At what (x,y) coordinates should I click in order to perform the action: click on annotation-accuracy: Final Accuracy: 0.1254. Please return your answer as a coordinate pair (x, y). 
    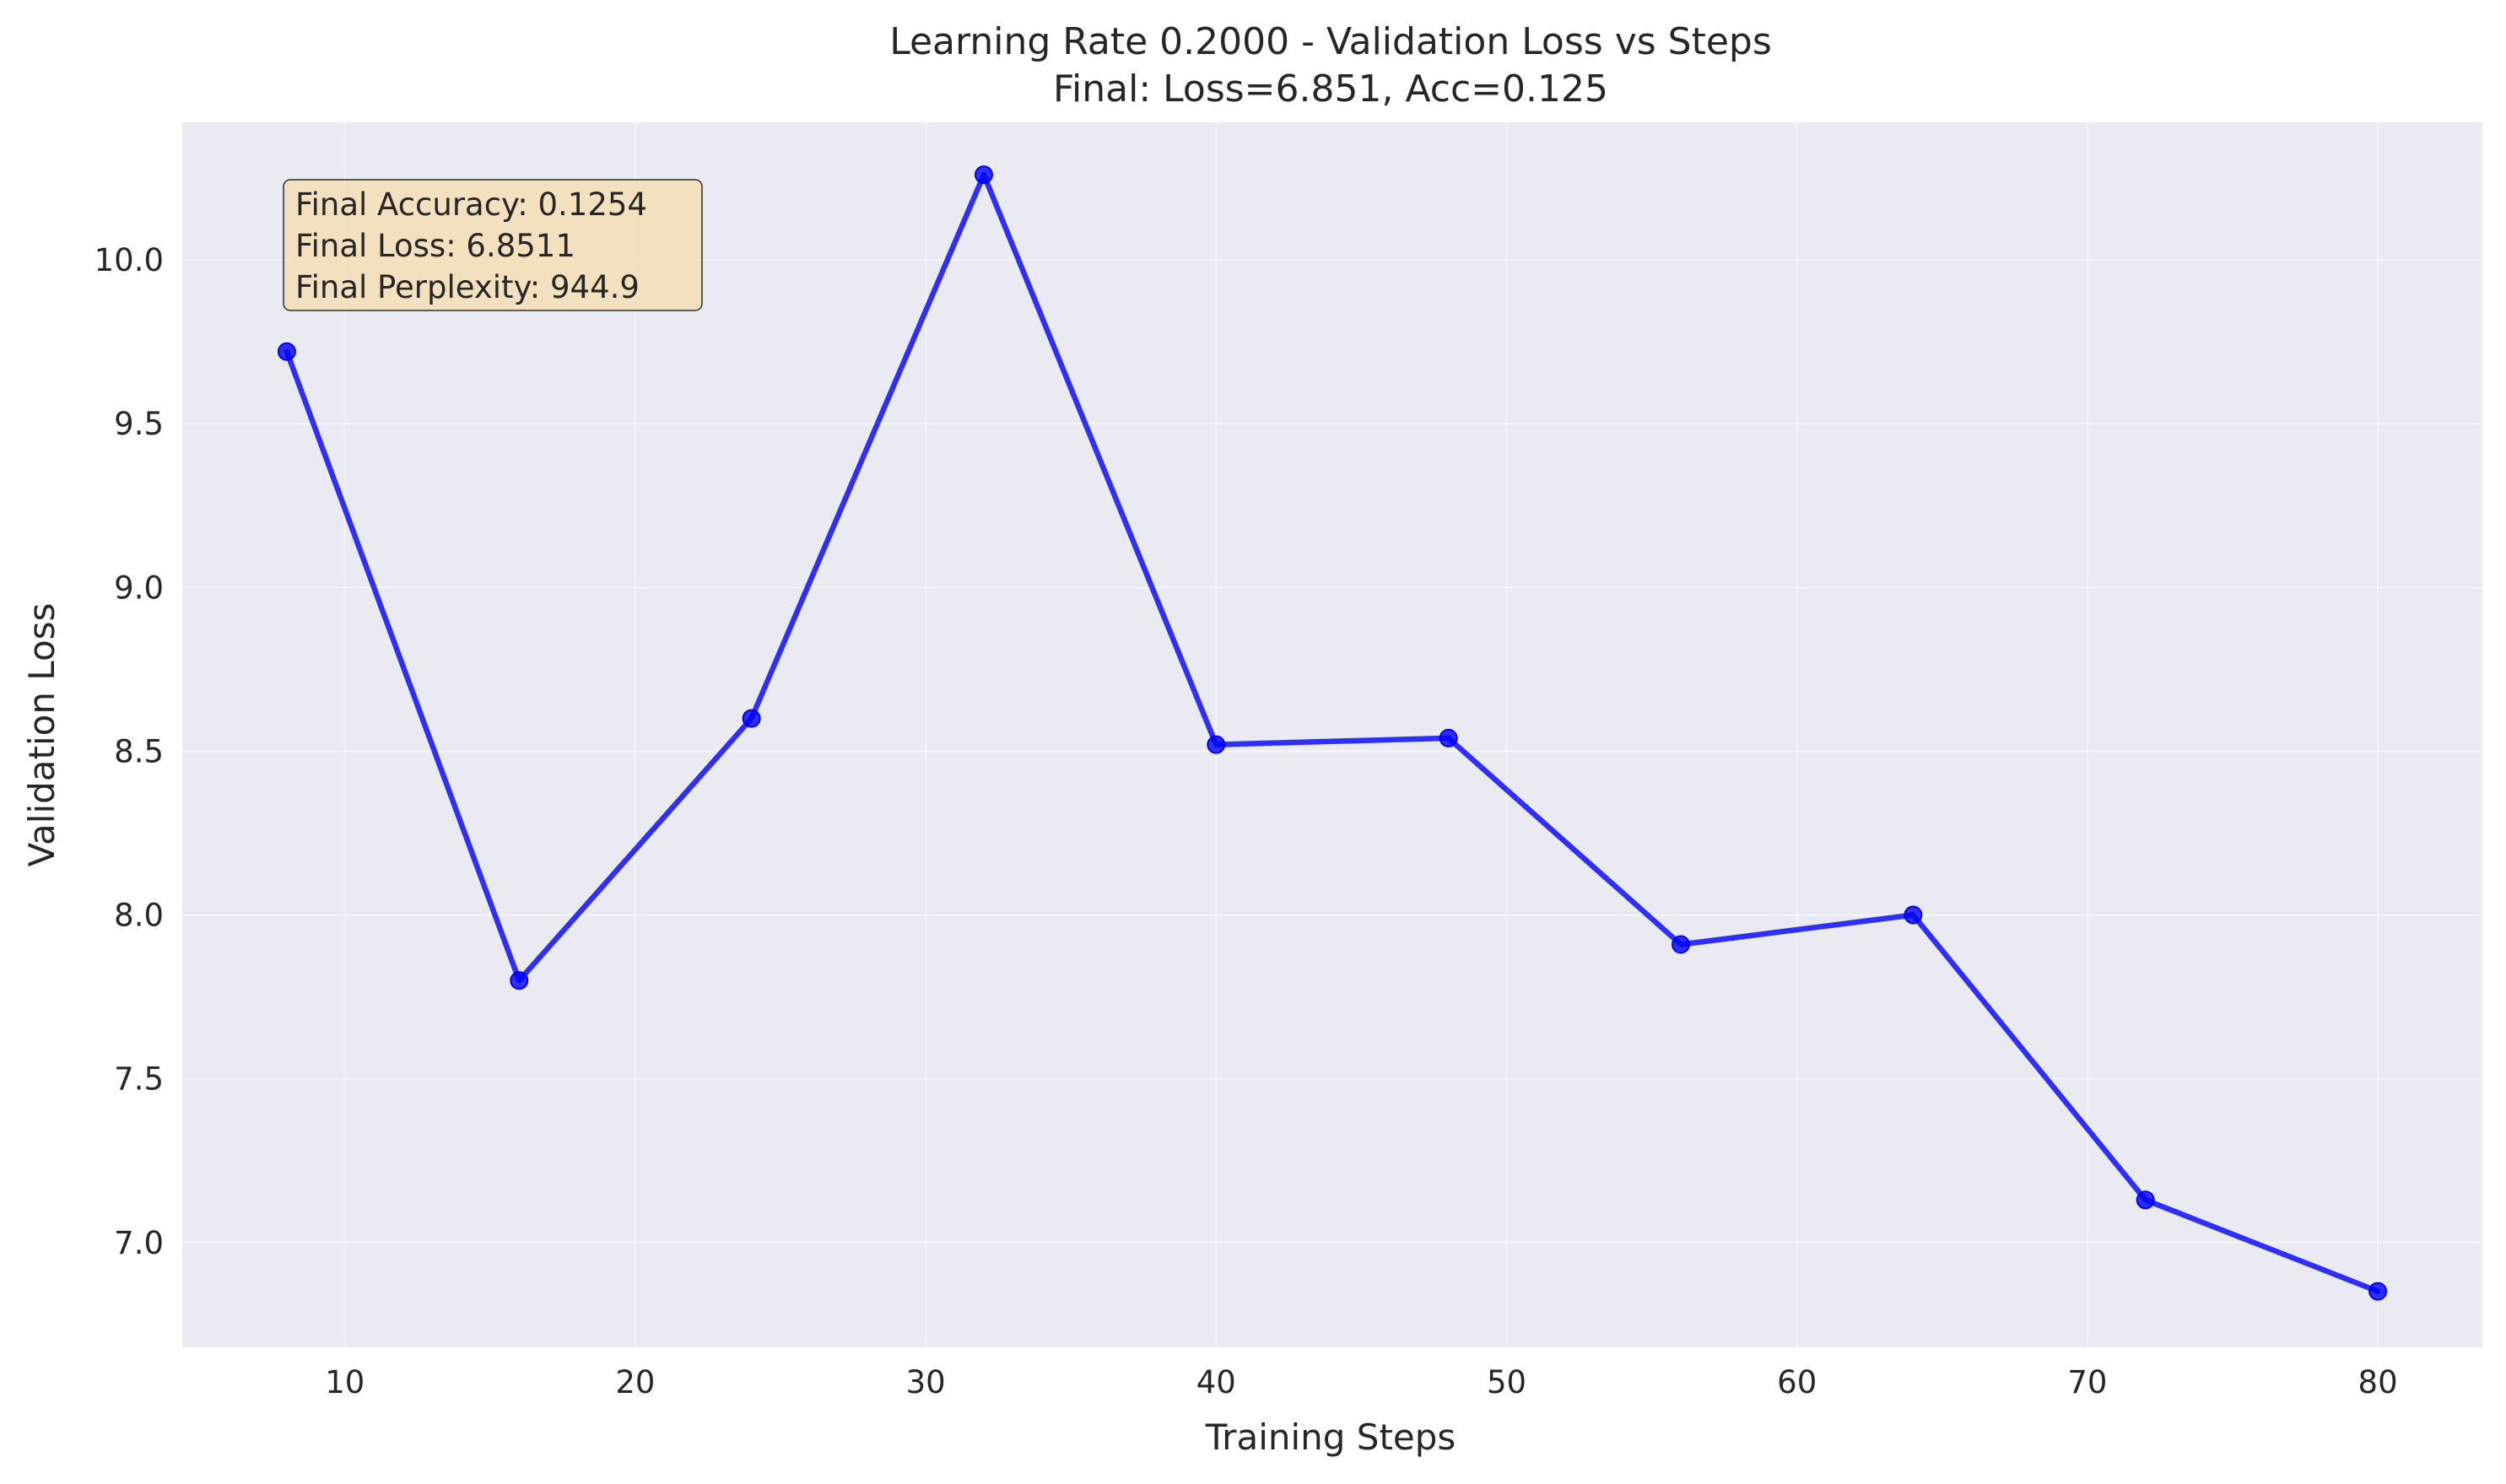
    Looking at the image, I should click on (471, 204).